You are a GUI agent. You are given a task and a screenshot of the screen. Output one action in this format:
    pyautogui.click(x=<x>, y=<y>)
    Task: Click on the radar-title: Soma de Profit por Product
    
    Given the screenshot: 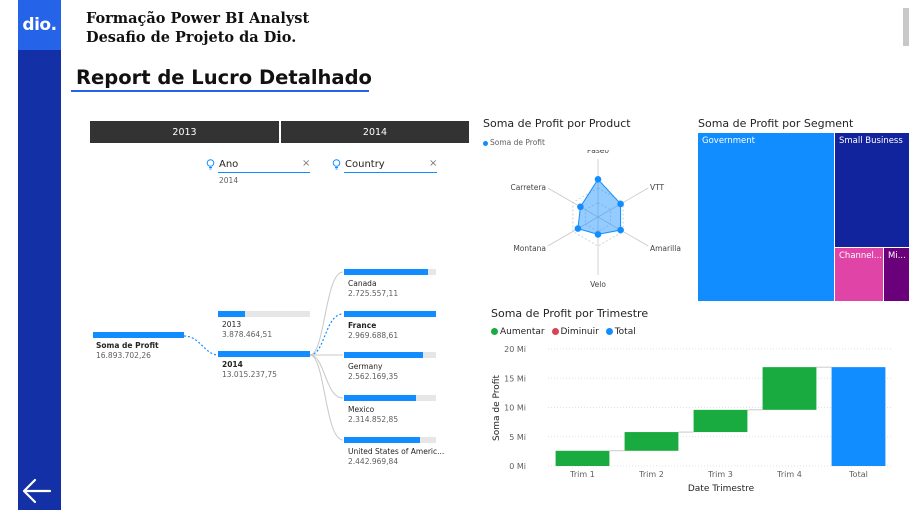 What is the action you would take?
    pyautogui.click(x=557, y=123)
    